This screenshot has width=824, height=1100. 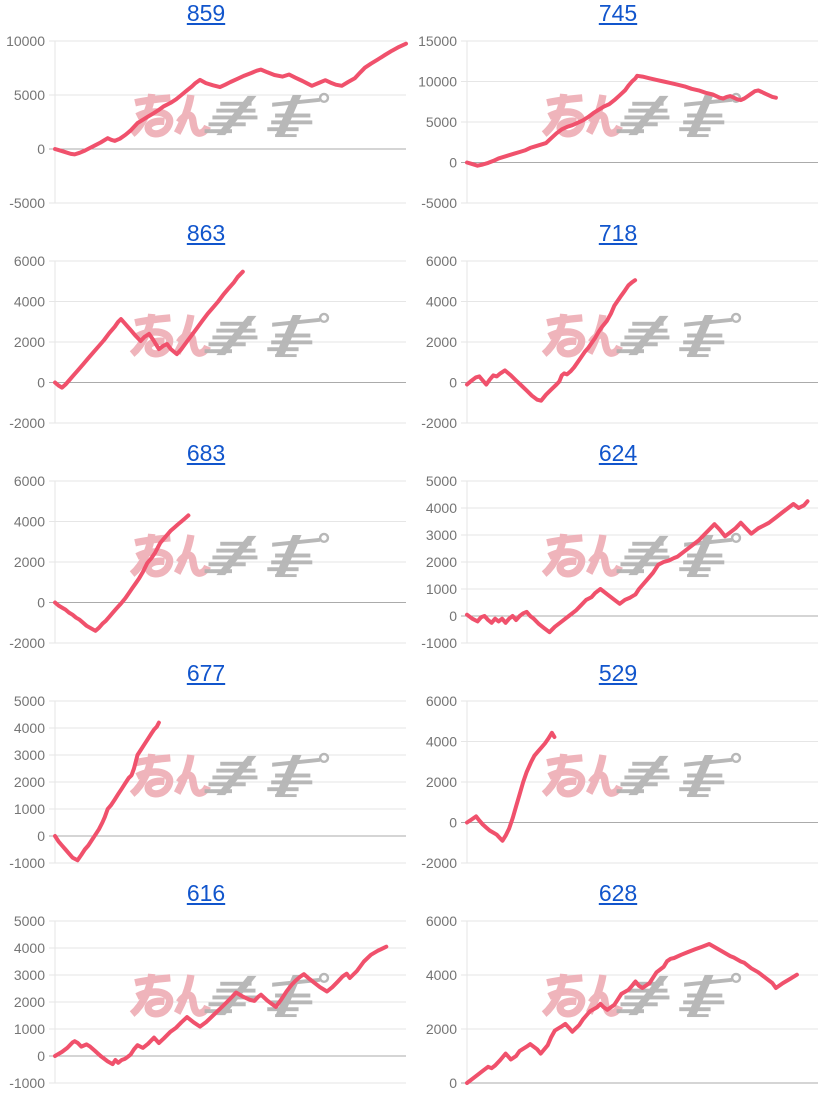 I want to click on chart-title: 745, so click(x=618, y=13).